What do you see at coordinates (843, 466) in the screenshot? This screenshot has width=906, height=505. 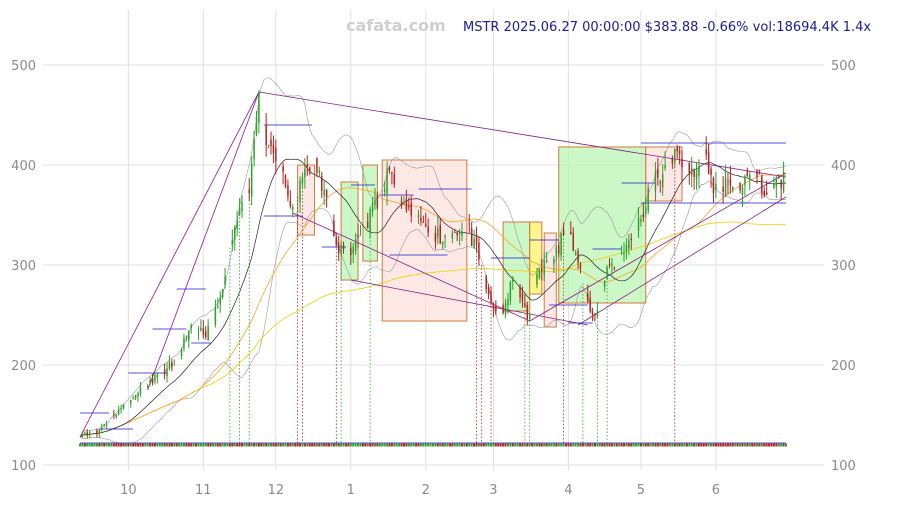 I see `y-tick-label-right: 100` at bounding box center [843, 466].